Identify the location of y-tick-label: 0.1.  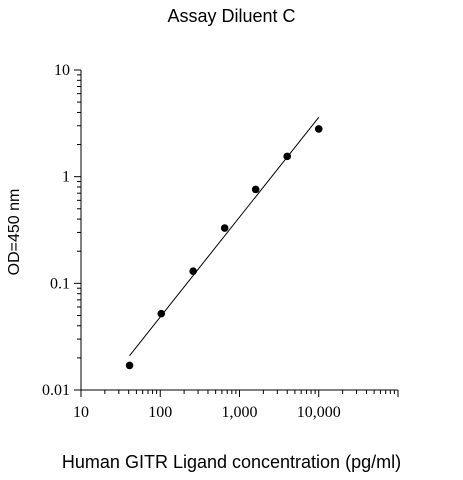
(60, 283).